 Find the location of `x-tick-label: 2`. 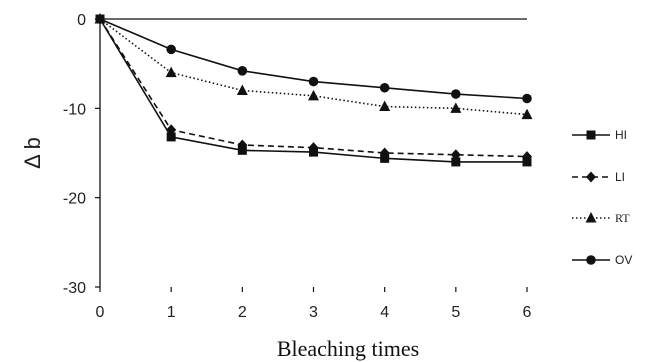

x-tick-label: 2 is located at coordinates (242, 312).